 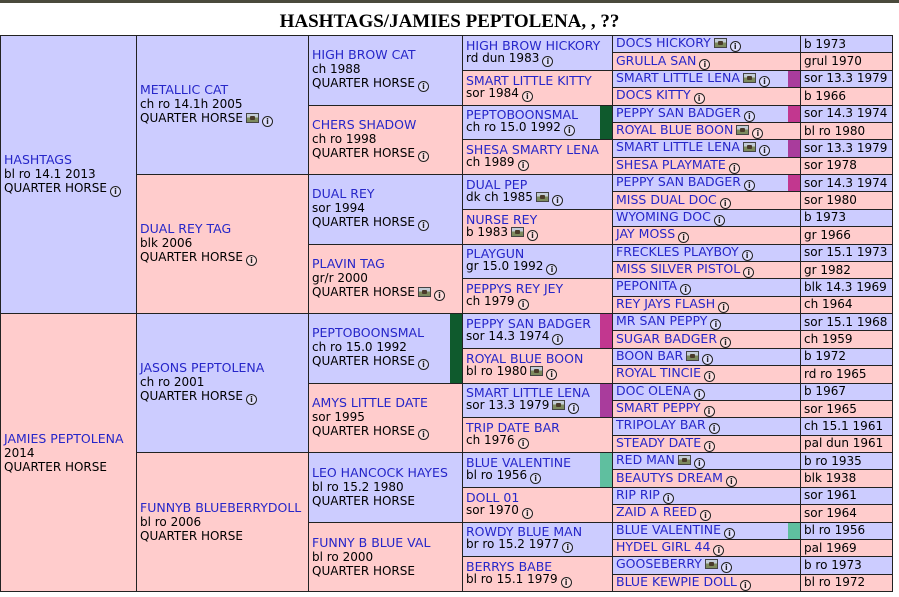 What do you see at coordinates (532, 150) in the screenshot?
I see `horse-name-link: SHESA SMARTY LENA` at bounding box center [532, 150].